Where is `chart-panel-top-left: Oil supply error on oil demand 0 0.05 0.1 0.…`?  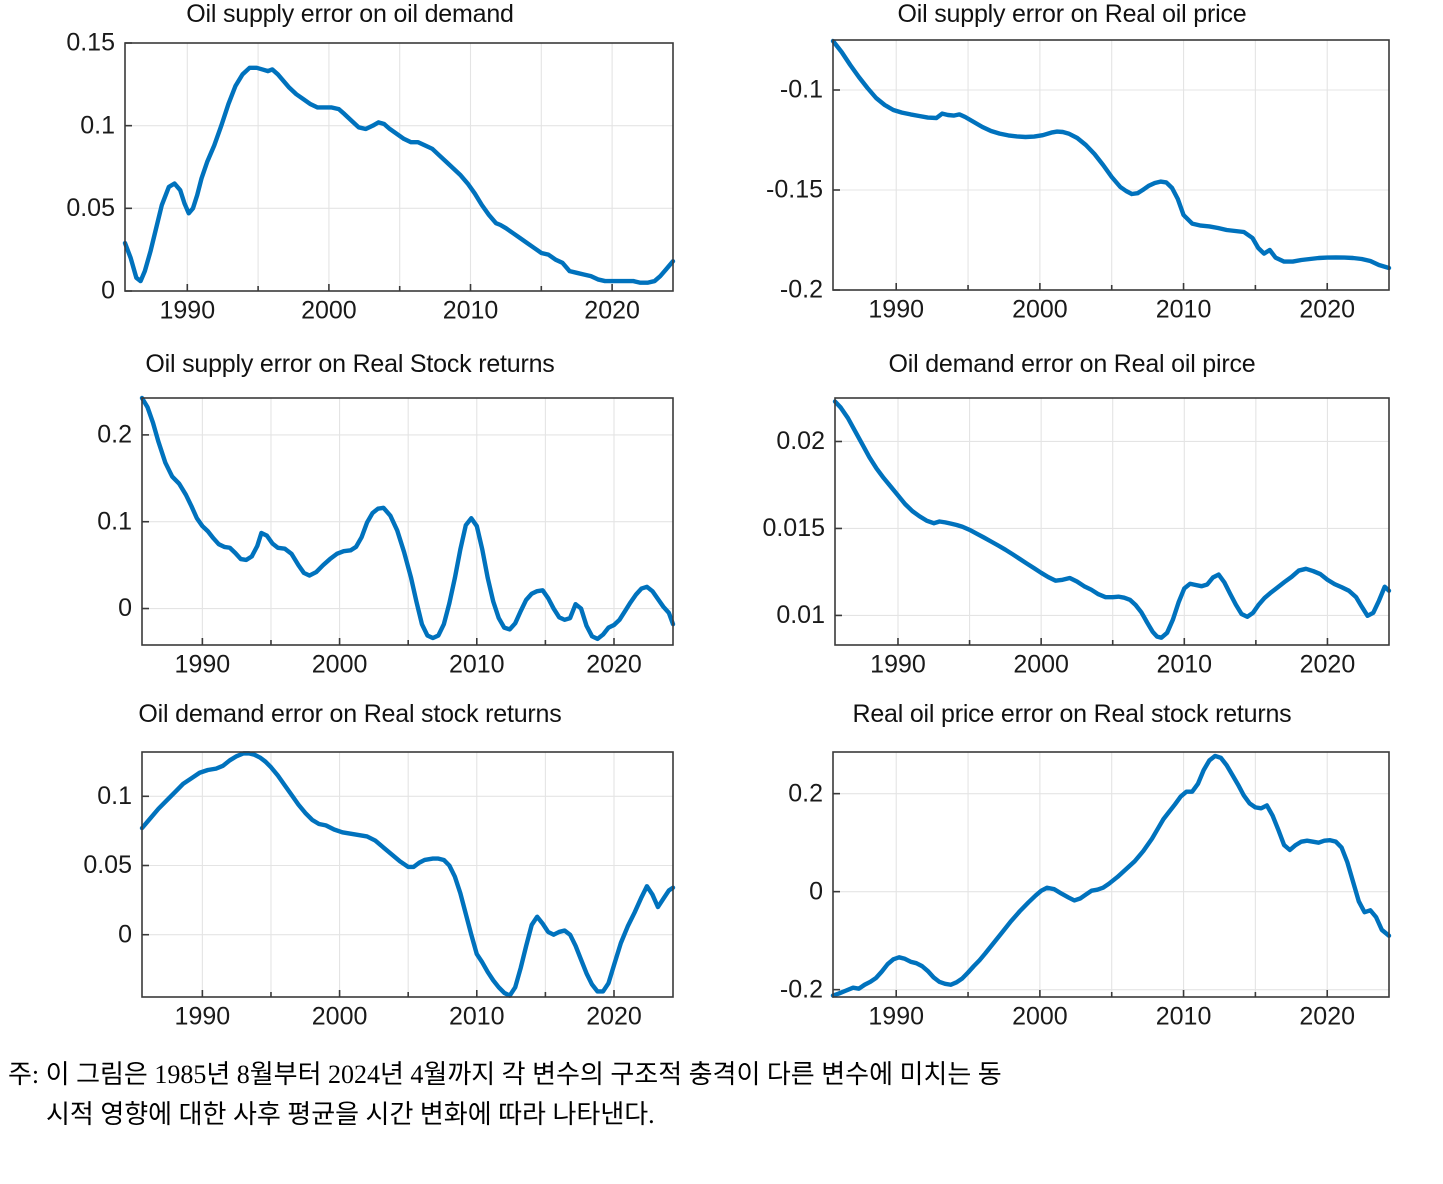 chart-panel-top-left: Oil supply error on oil demand 0 0.05 0.1 0.… is located at coordinates (350, 170).